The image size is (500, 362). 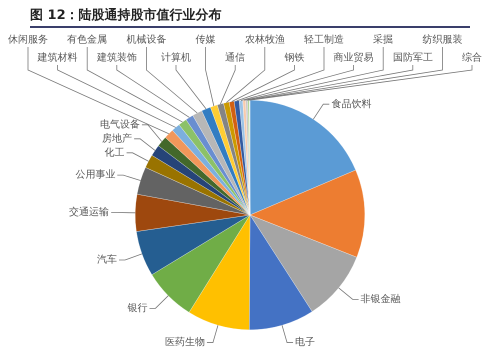 I want to click on slice-label: 建筑材料, so click(x=57, y=58).